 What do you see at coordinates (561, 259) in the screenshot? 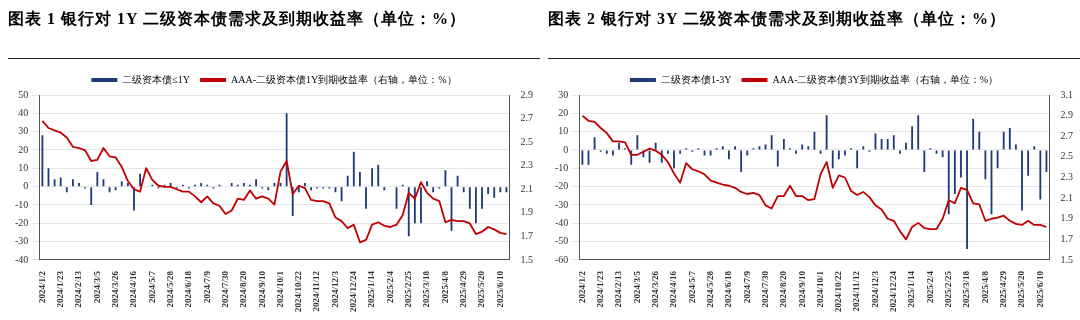
I see `y-tick-label: -60` at bounding box center [561, 259].